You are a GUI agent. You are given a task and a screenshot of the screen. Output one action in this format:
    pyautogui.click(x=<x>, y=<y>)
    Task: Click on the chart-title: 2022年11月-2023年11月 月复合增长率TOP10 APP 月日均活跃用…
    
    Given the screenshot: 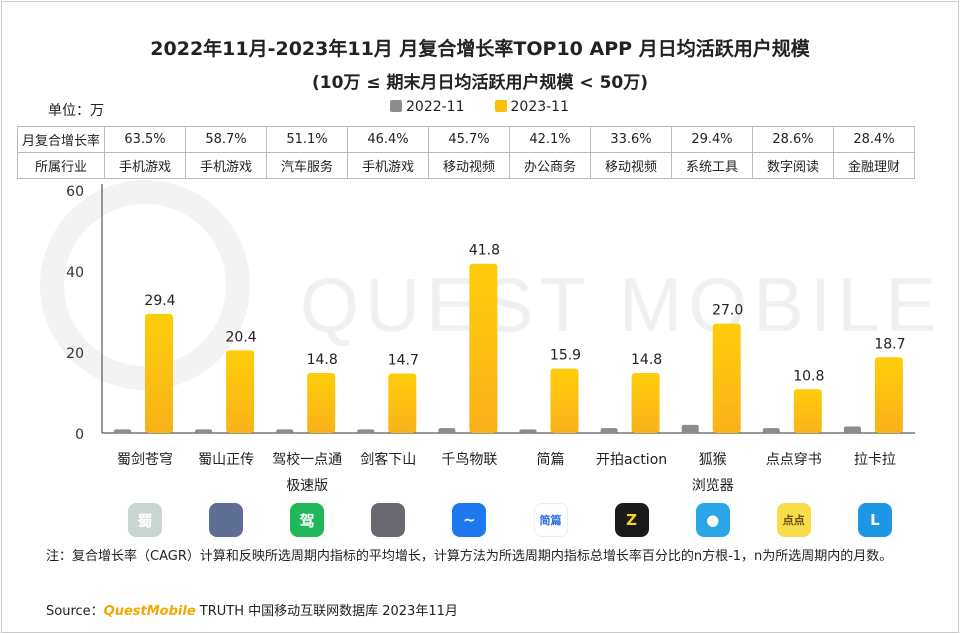 What is the action you would take?
    pyautogui.click(x=480, y=49)
    